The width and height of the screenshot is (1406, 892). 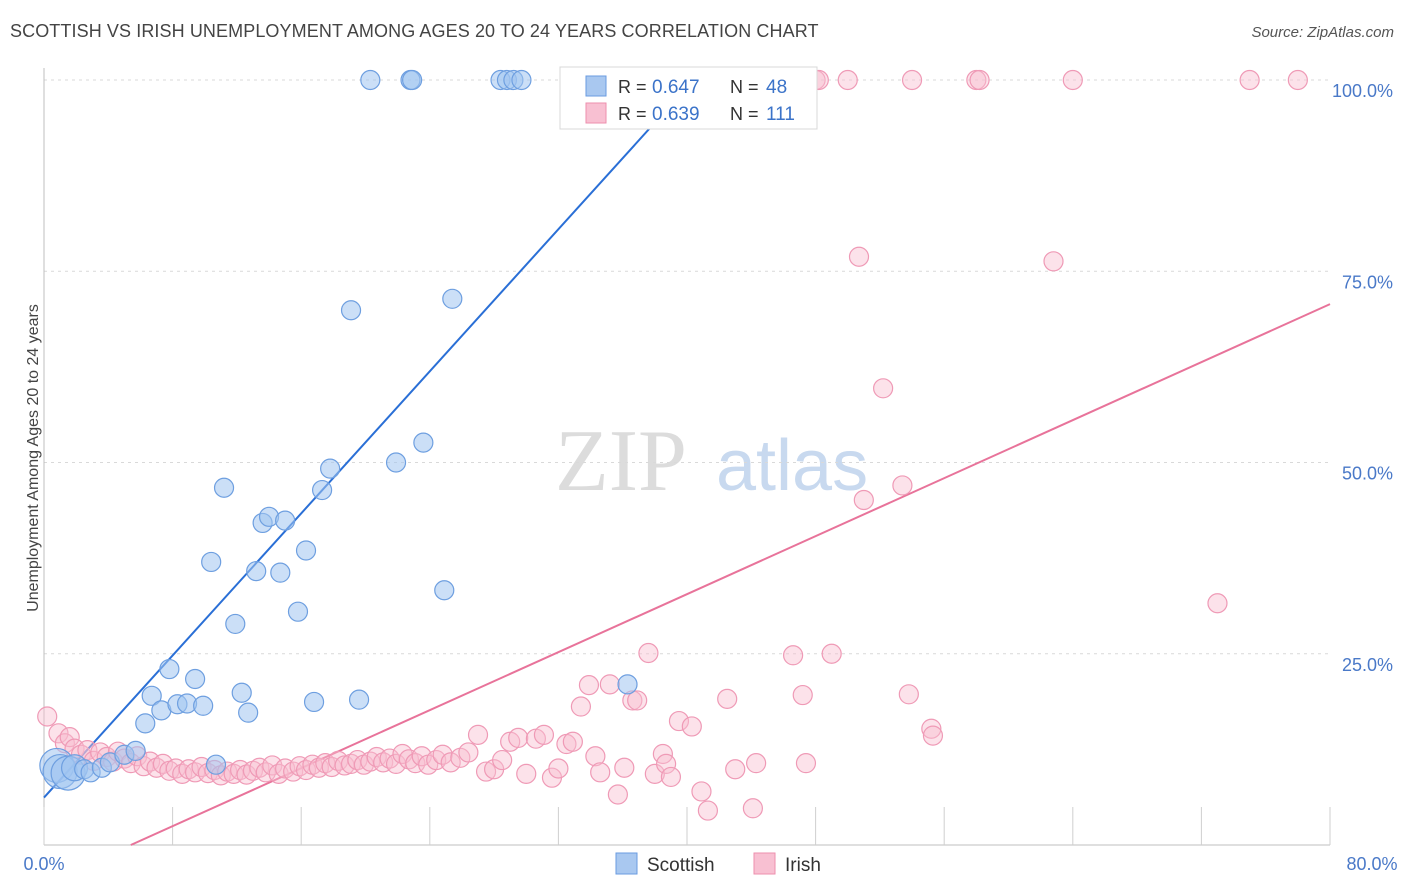 What do you see at coordinates (1322, 32) in the screenshot?
I see `source-label: Source: ZipAtlas.com` at bounding box center [1322, 32].